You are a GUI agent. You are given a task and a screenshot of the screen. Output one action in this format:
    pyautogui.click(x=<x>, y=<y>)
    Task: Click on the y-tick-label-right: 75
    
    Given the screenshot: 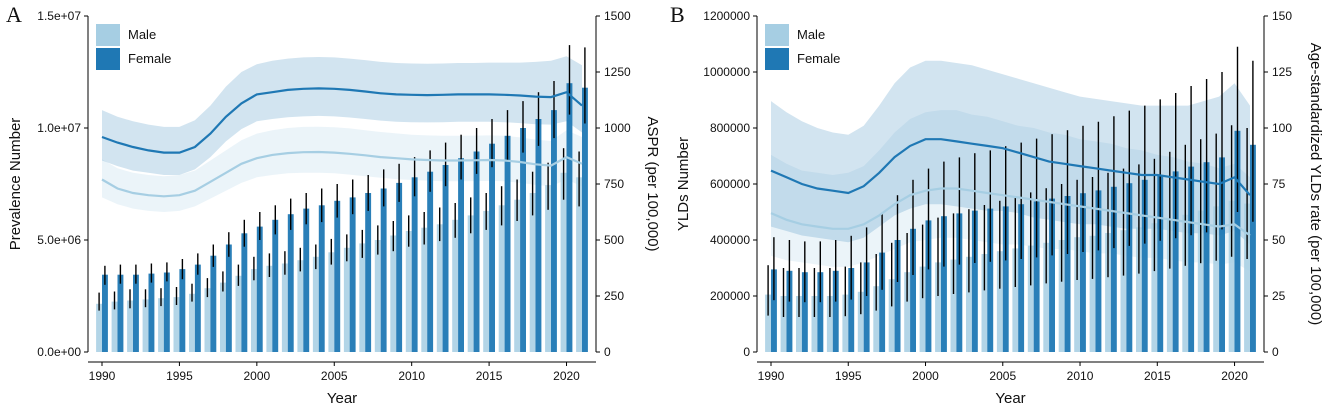 What is the action you would take?
    pyautogui.click(x=1279, y=184)
    